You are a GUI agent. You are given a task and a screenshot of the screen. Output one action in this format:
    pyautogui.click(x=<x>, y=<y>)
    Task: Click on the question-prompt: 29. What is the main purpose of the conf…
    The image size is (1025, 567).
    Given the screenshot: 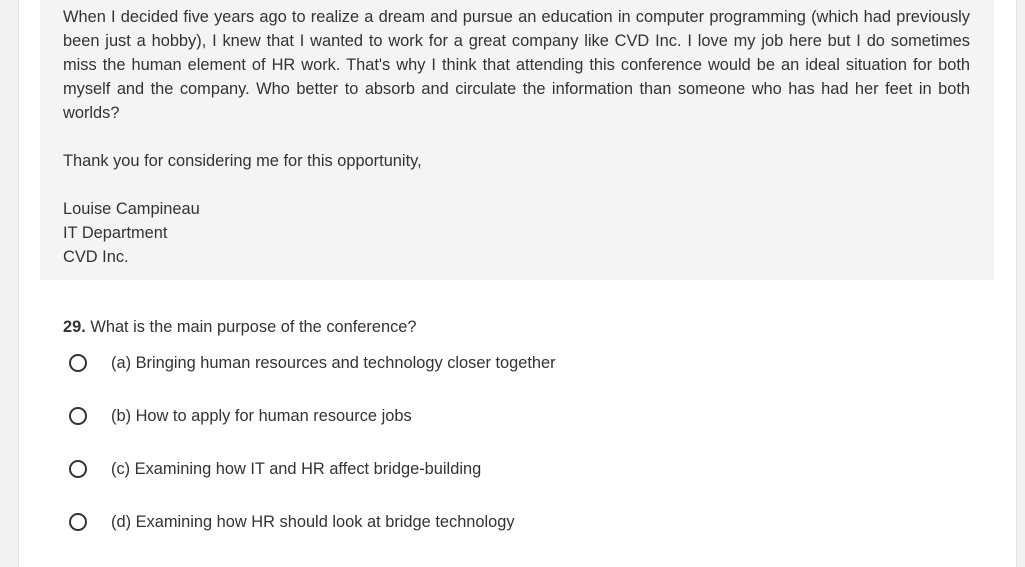 What is the action you would take?
    pyautogui.click(x=240, y=327)
    